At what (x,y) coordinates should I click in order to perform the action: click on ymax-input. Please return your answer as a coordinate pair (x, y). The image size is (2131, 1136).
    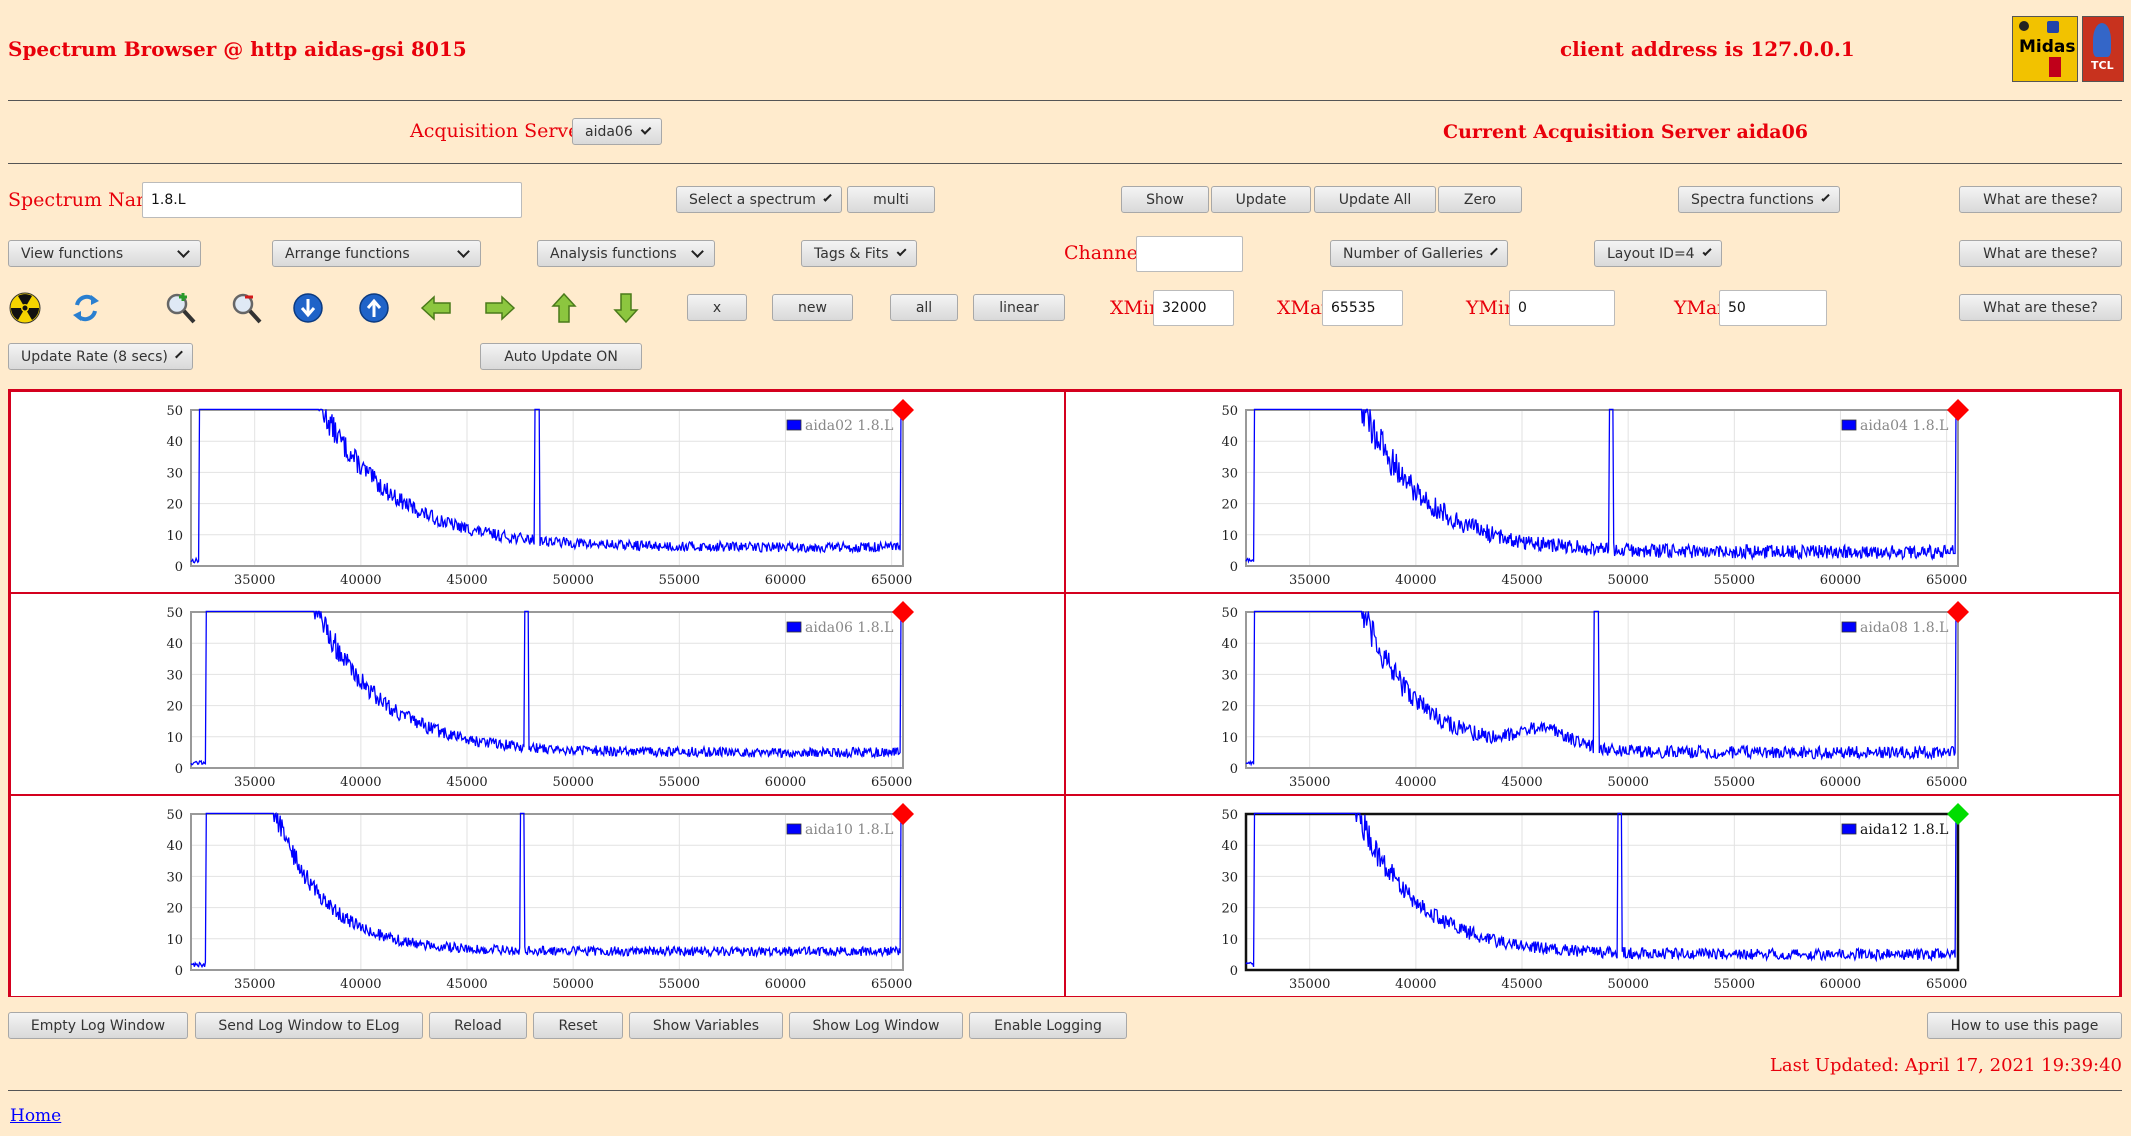
    Looking at the image, I should click on (1773, 308).